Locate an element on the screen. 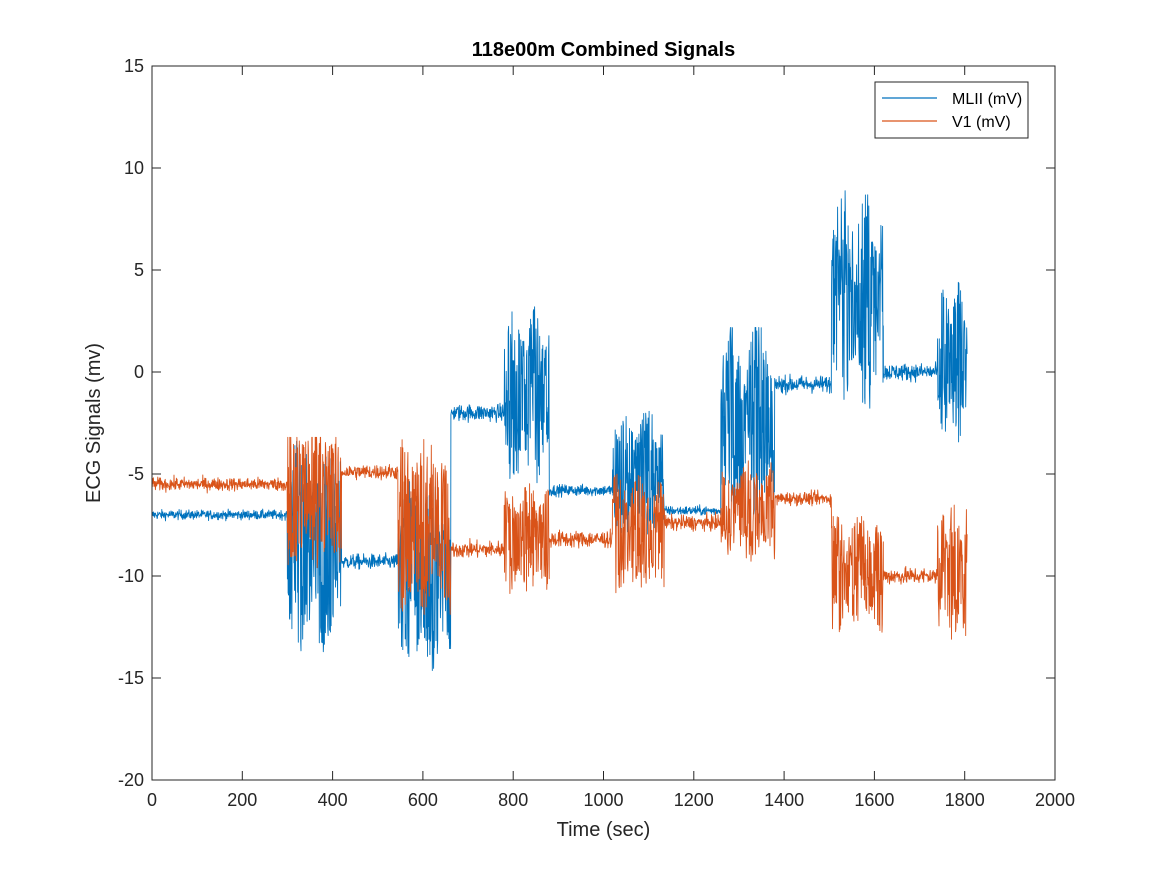 Image resolution: width=1167 pixels, height=880 pixels. legend-label-v1: V1 (mV) is located at coordinates (981, 122).